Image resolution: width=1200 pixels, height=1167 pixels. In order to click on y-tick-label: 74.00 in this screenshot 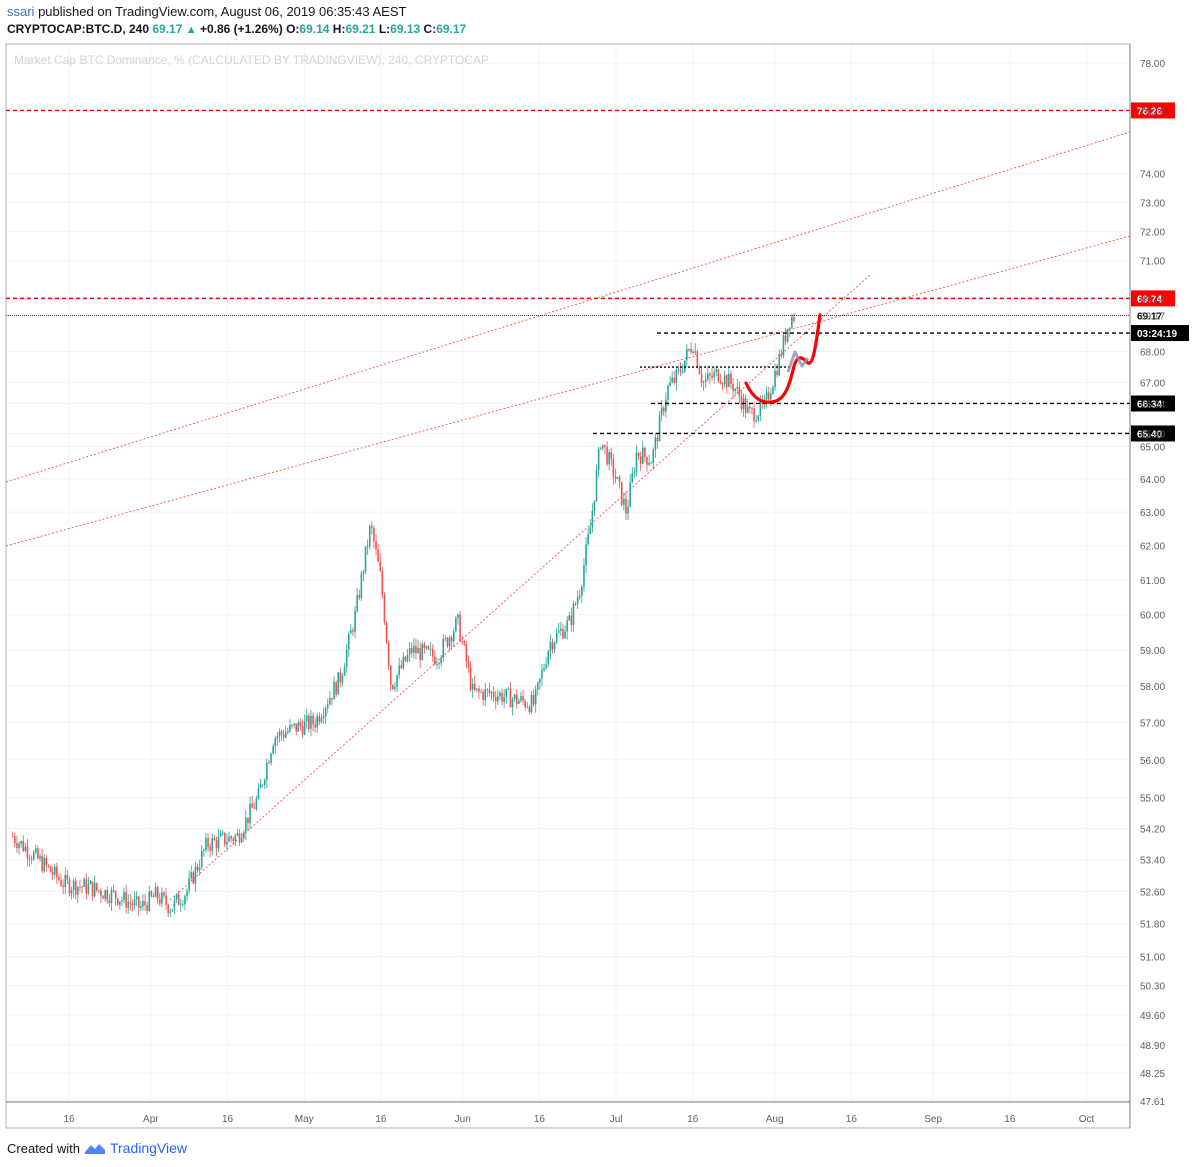, I will do `click(1152, 175)`.